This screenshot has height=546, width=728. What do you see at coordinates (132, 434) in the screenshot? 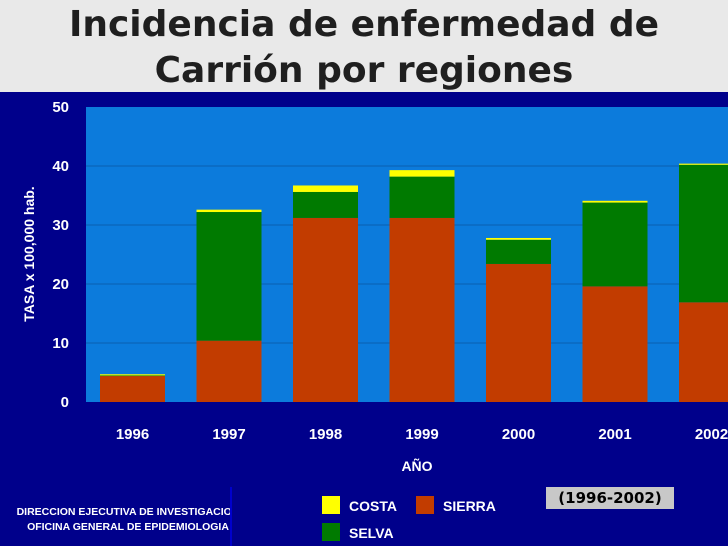
I see `x-tick-label: 1996` at bounding box center [132, 434].